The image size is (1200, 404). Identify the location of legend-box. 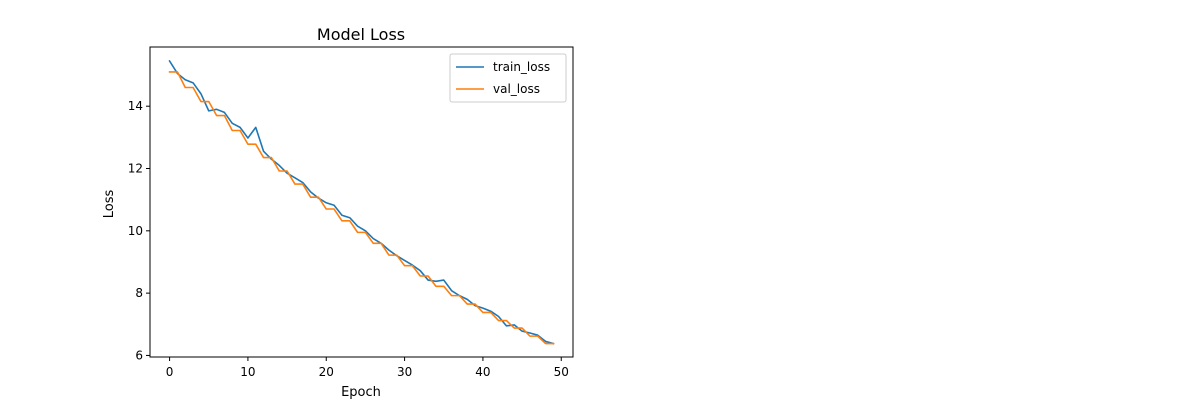
(508, 78).